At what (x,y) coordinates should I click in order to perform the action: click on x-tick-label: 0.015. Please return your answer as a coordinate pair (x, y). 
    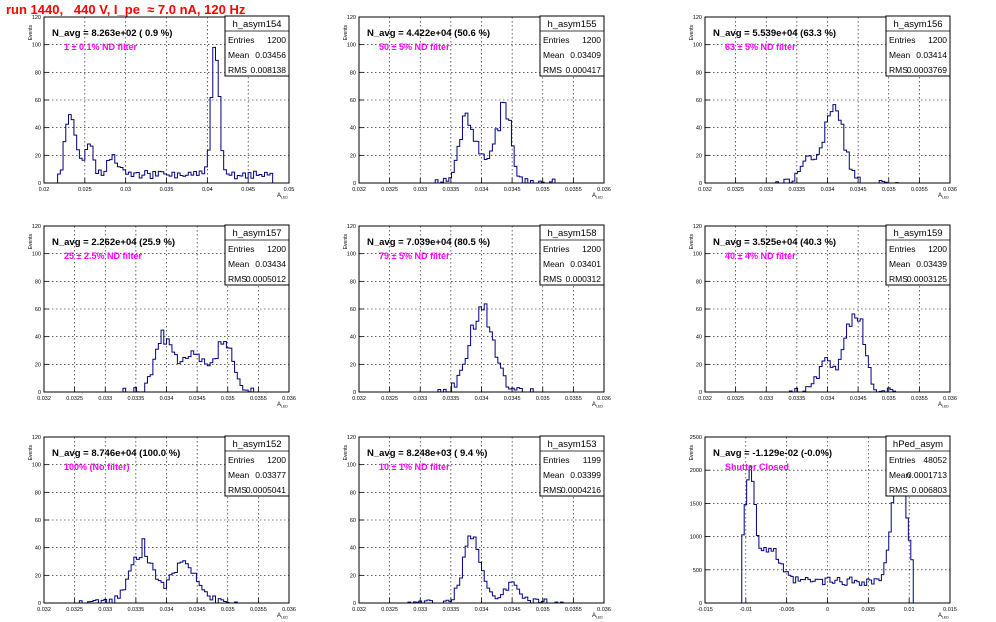
    Looking at the image, I should click on (950, 610).